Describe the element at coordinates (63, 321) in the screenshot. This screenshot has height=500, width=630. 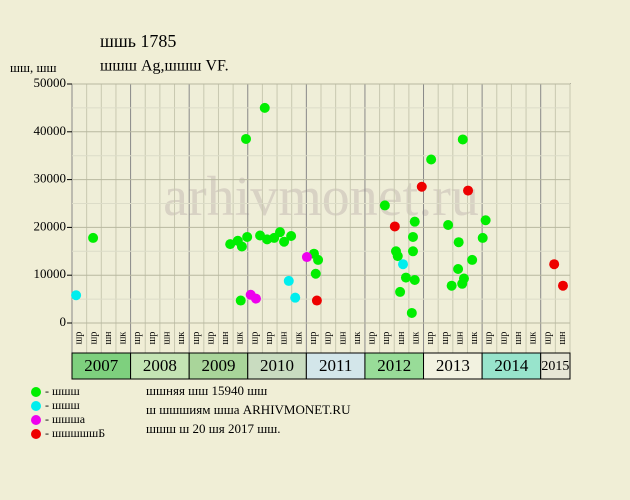
I see `y-tick-label: 0` at that location.